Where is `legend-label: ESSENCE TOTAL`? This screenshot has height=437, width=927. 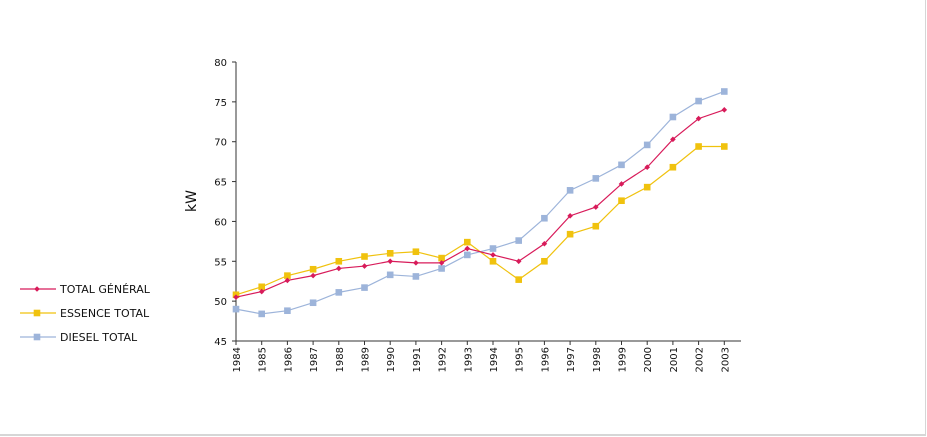 legend-label: ESSENCE TOTAL is located at coordinates (105, 313).